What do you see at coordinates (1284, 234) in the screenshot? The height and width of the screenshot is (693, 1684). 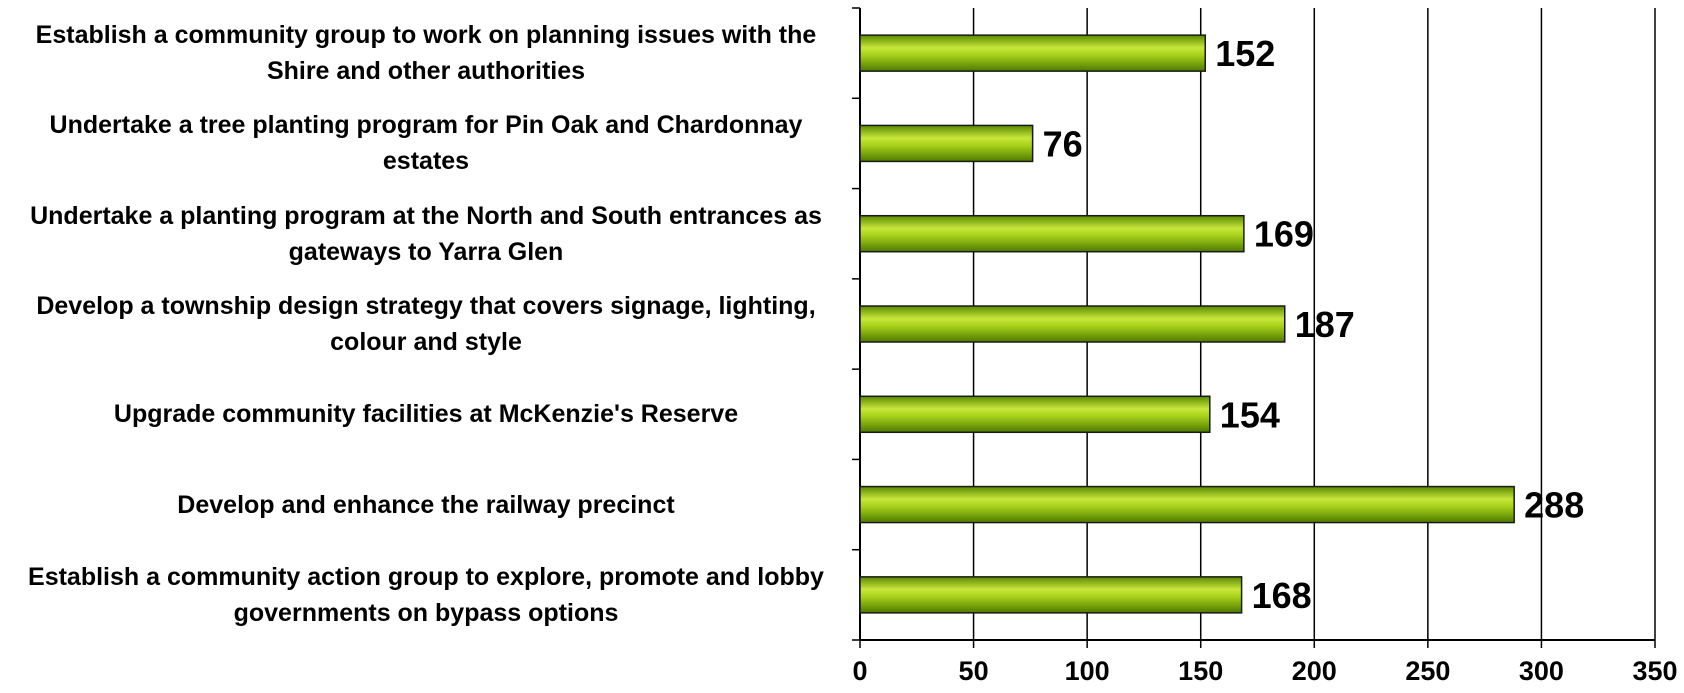 I see `data-label: 169` at bounding box center [1284, 234].